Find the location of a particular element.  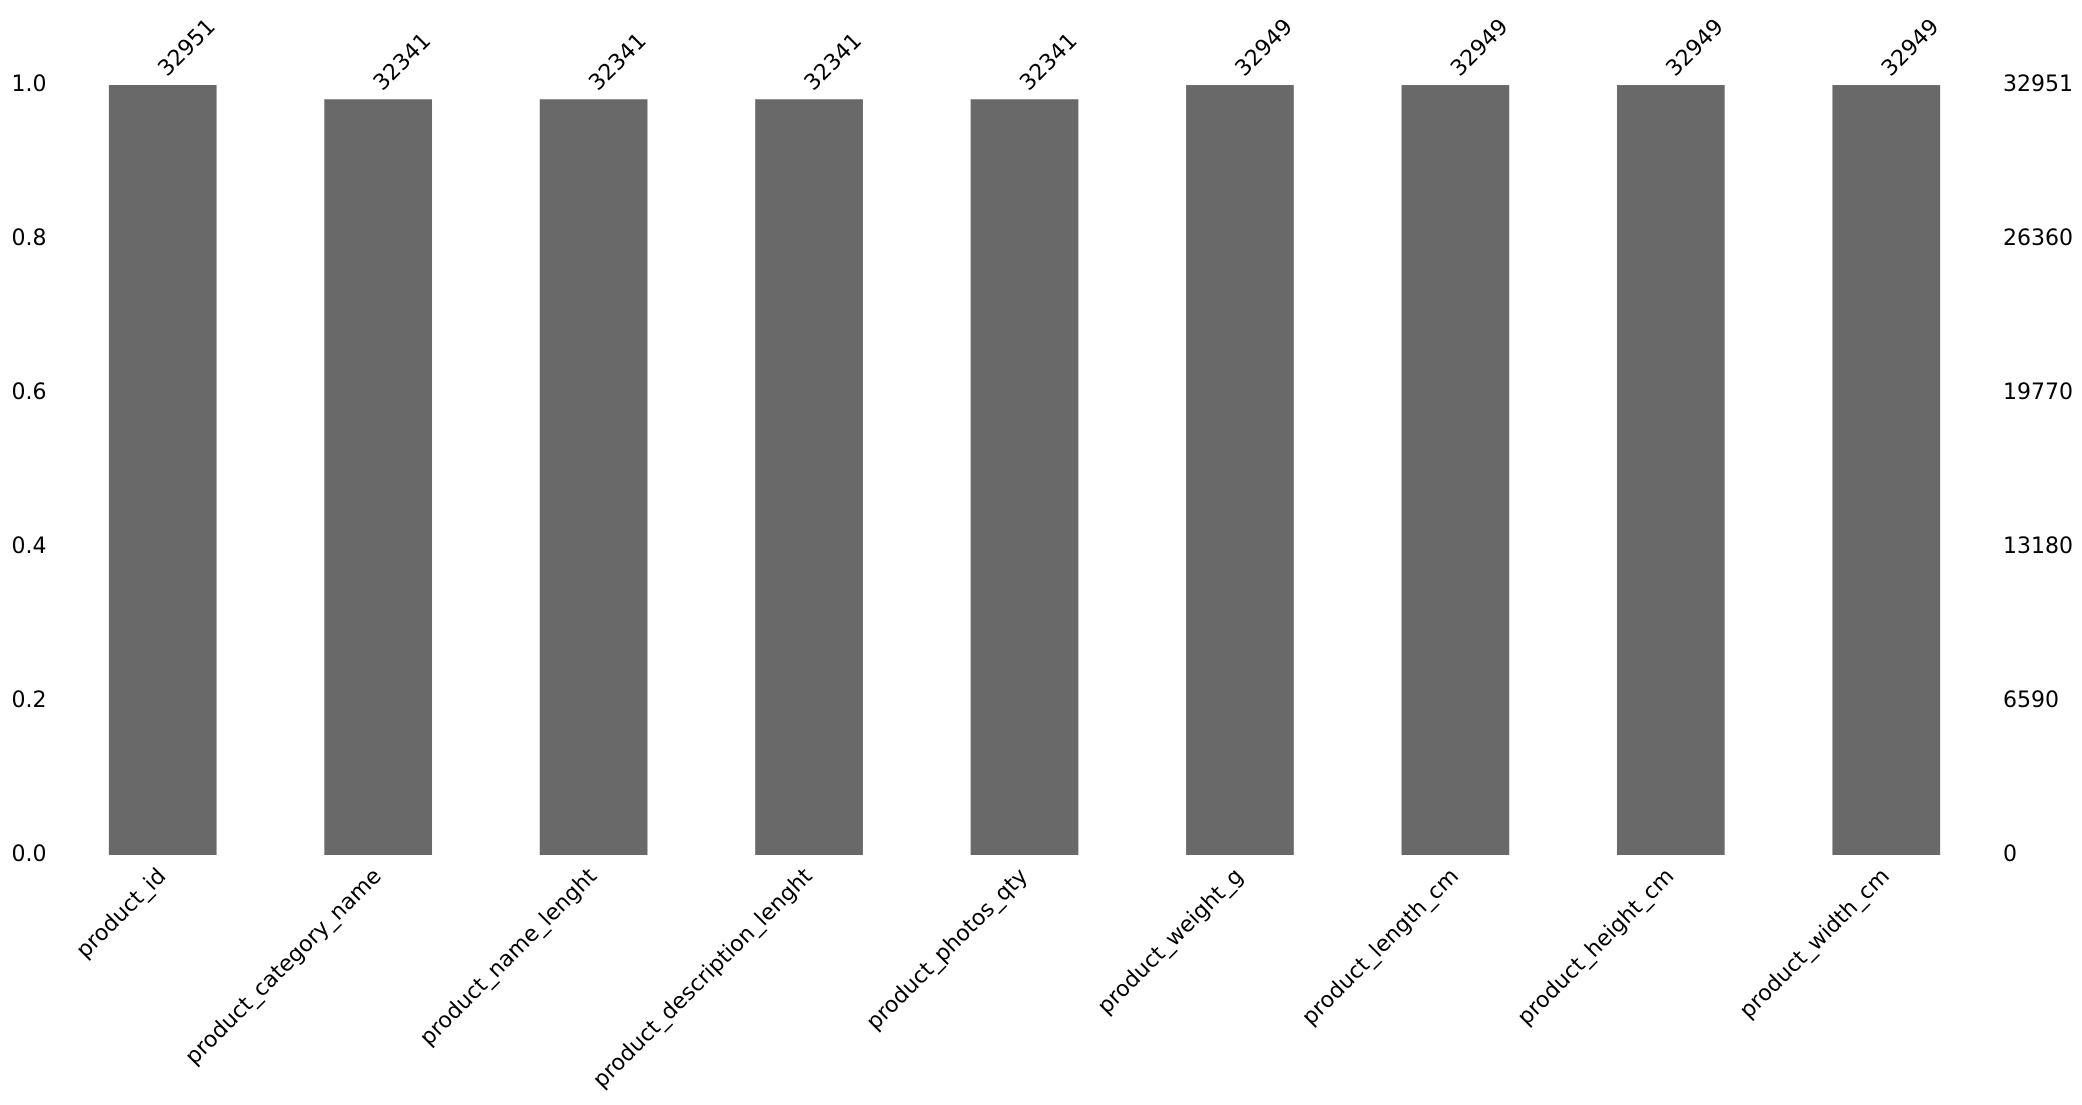

y2-tick-label: 6590 is located at coordinates (2031, 700).